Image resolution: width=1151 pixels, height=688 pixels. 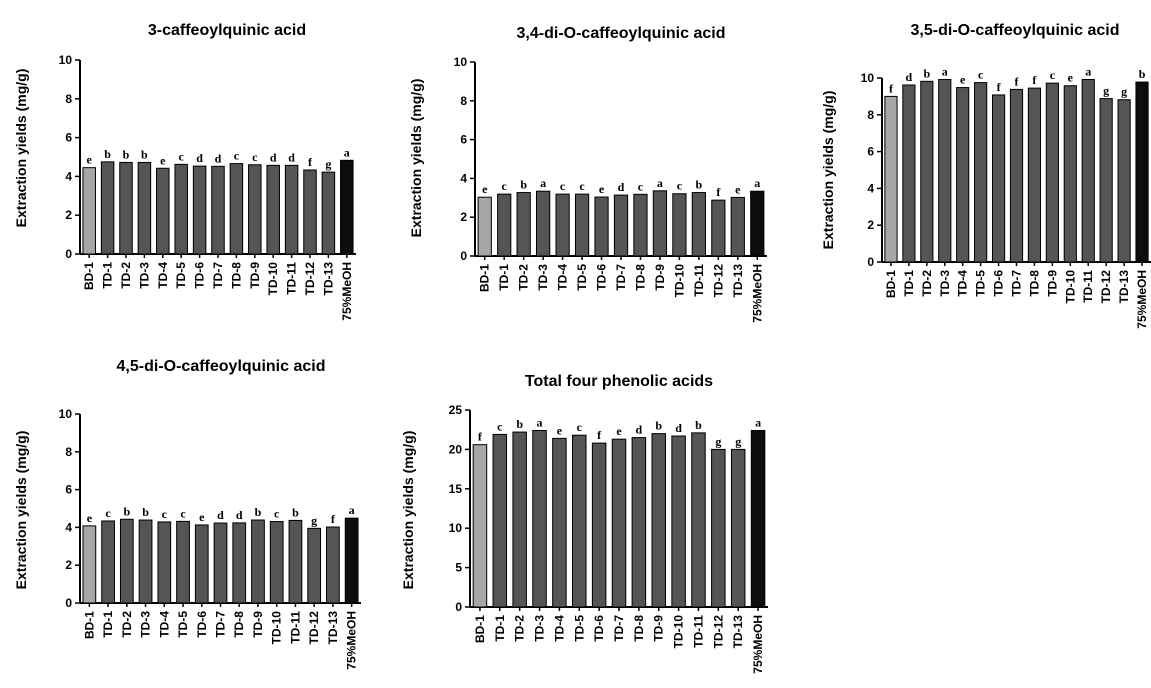 I want to click on x-tick-label: TD-2, so click(x=524, y=277).